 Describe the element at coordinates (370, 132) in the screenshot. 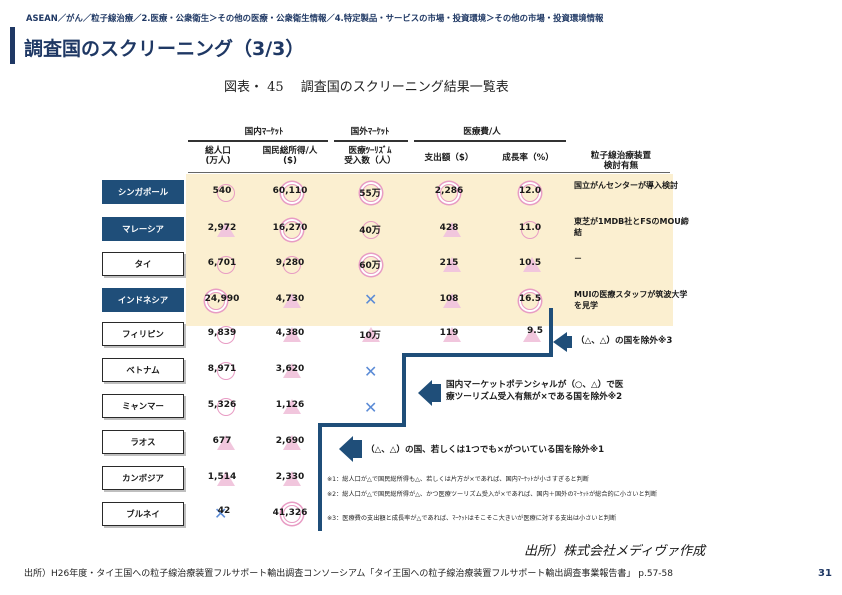

I see `group-header-foreign: 国外ﾏｰｹｯﾄ` at that location.